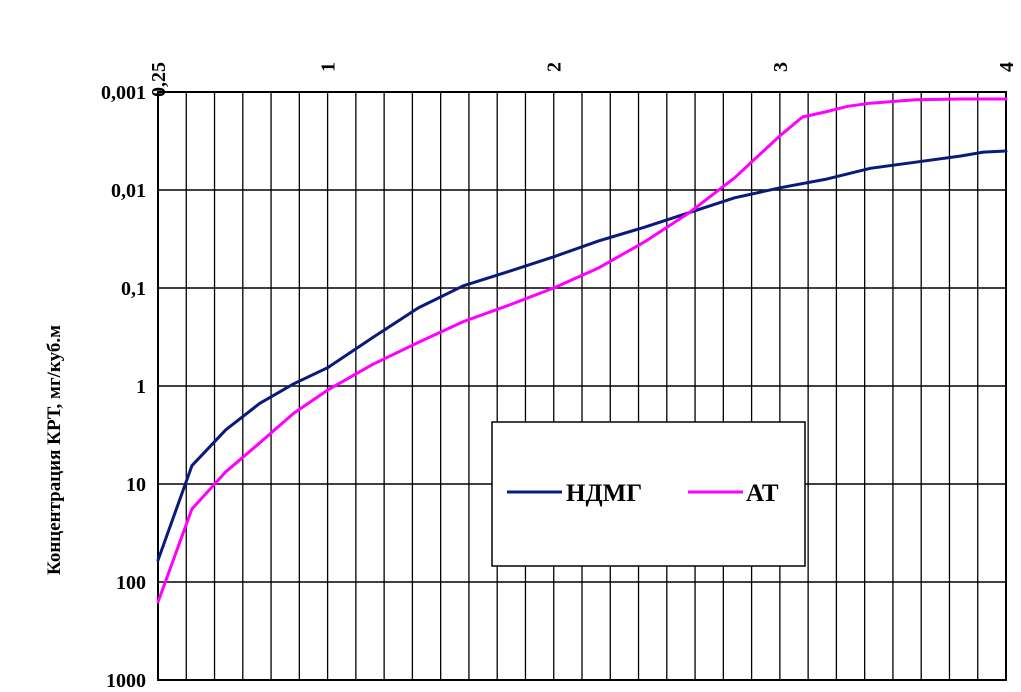  I want to click on y-tick-label: 10, so click(136, 485).